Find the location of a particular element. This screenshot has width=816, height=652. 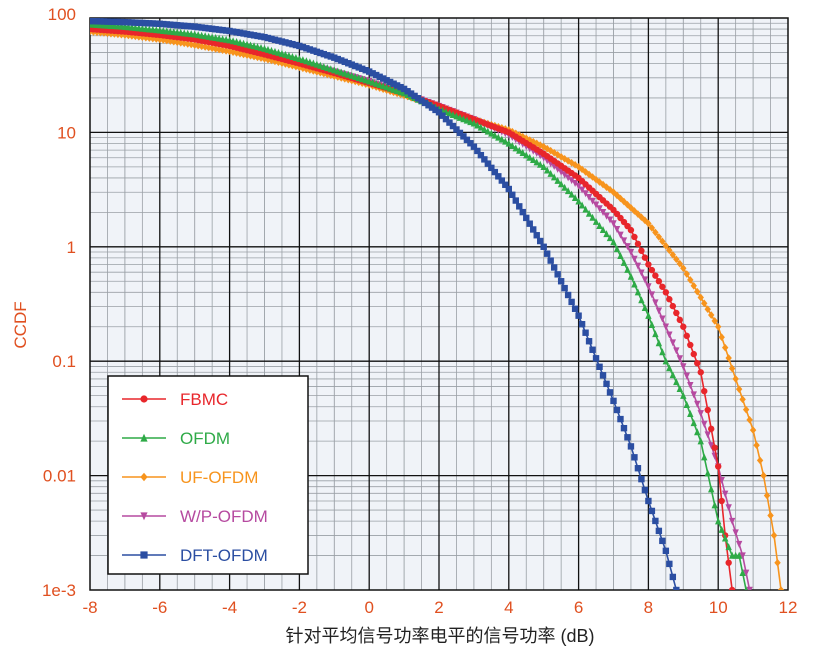

x-axis-ticks: -8 -6 -4 -2 0 2 4 6 8 10 12 is located at coordinates (439, 607).